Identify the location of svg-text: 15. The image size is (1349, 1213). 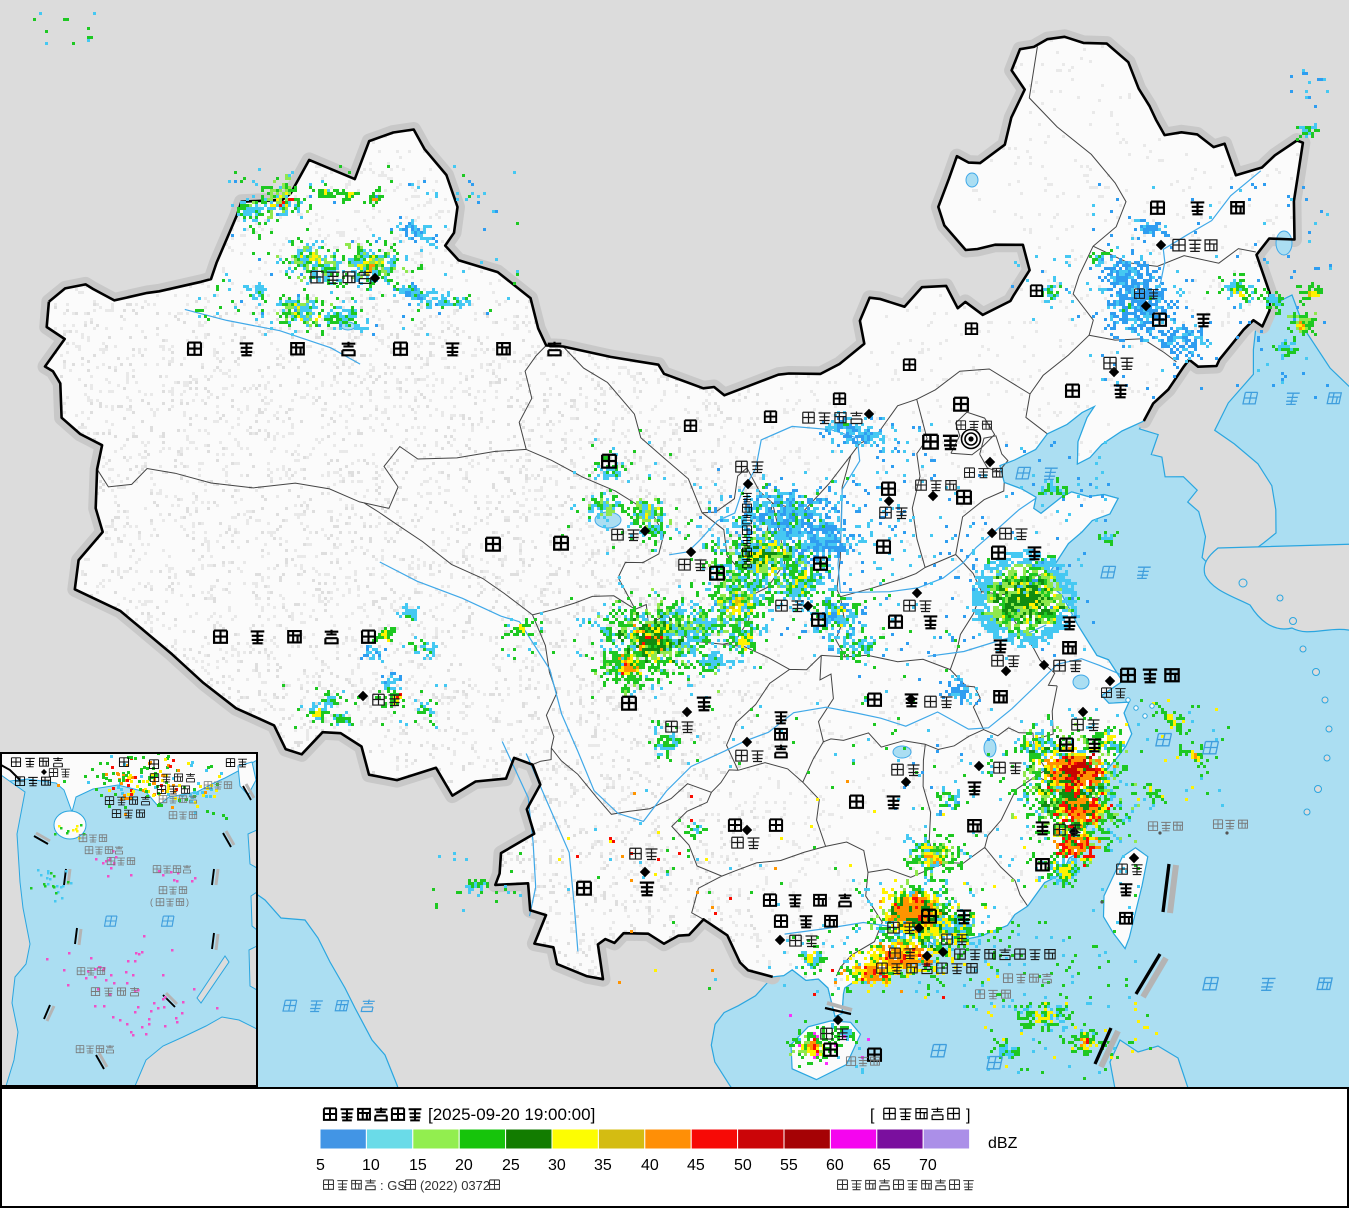
(418, 1165).